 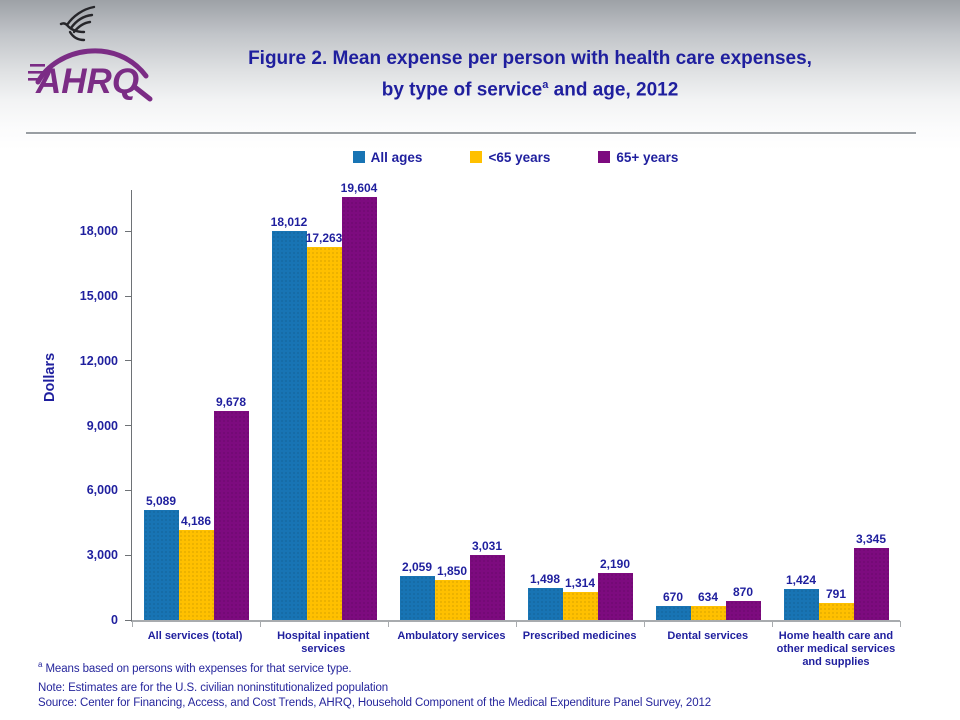 I want to click on legend-item-1: <65 years, so click(x=510, y=157).